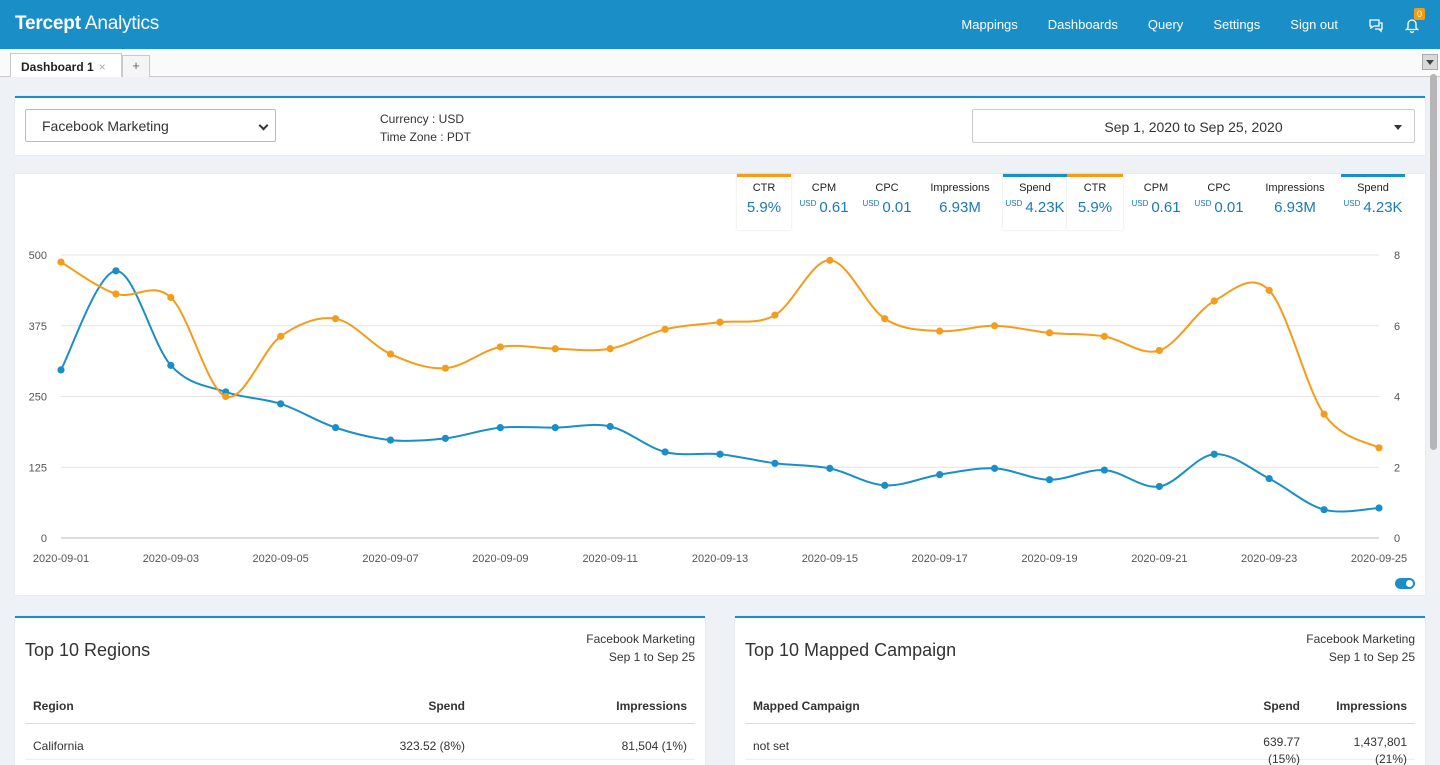 Image resolution: width=1440 pixels, height=765 pixels. What do you see at coordinates (887, 207) in the screenshot?
I see `metric-value: USD 0.01` at bounding box center [887, 207].